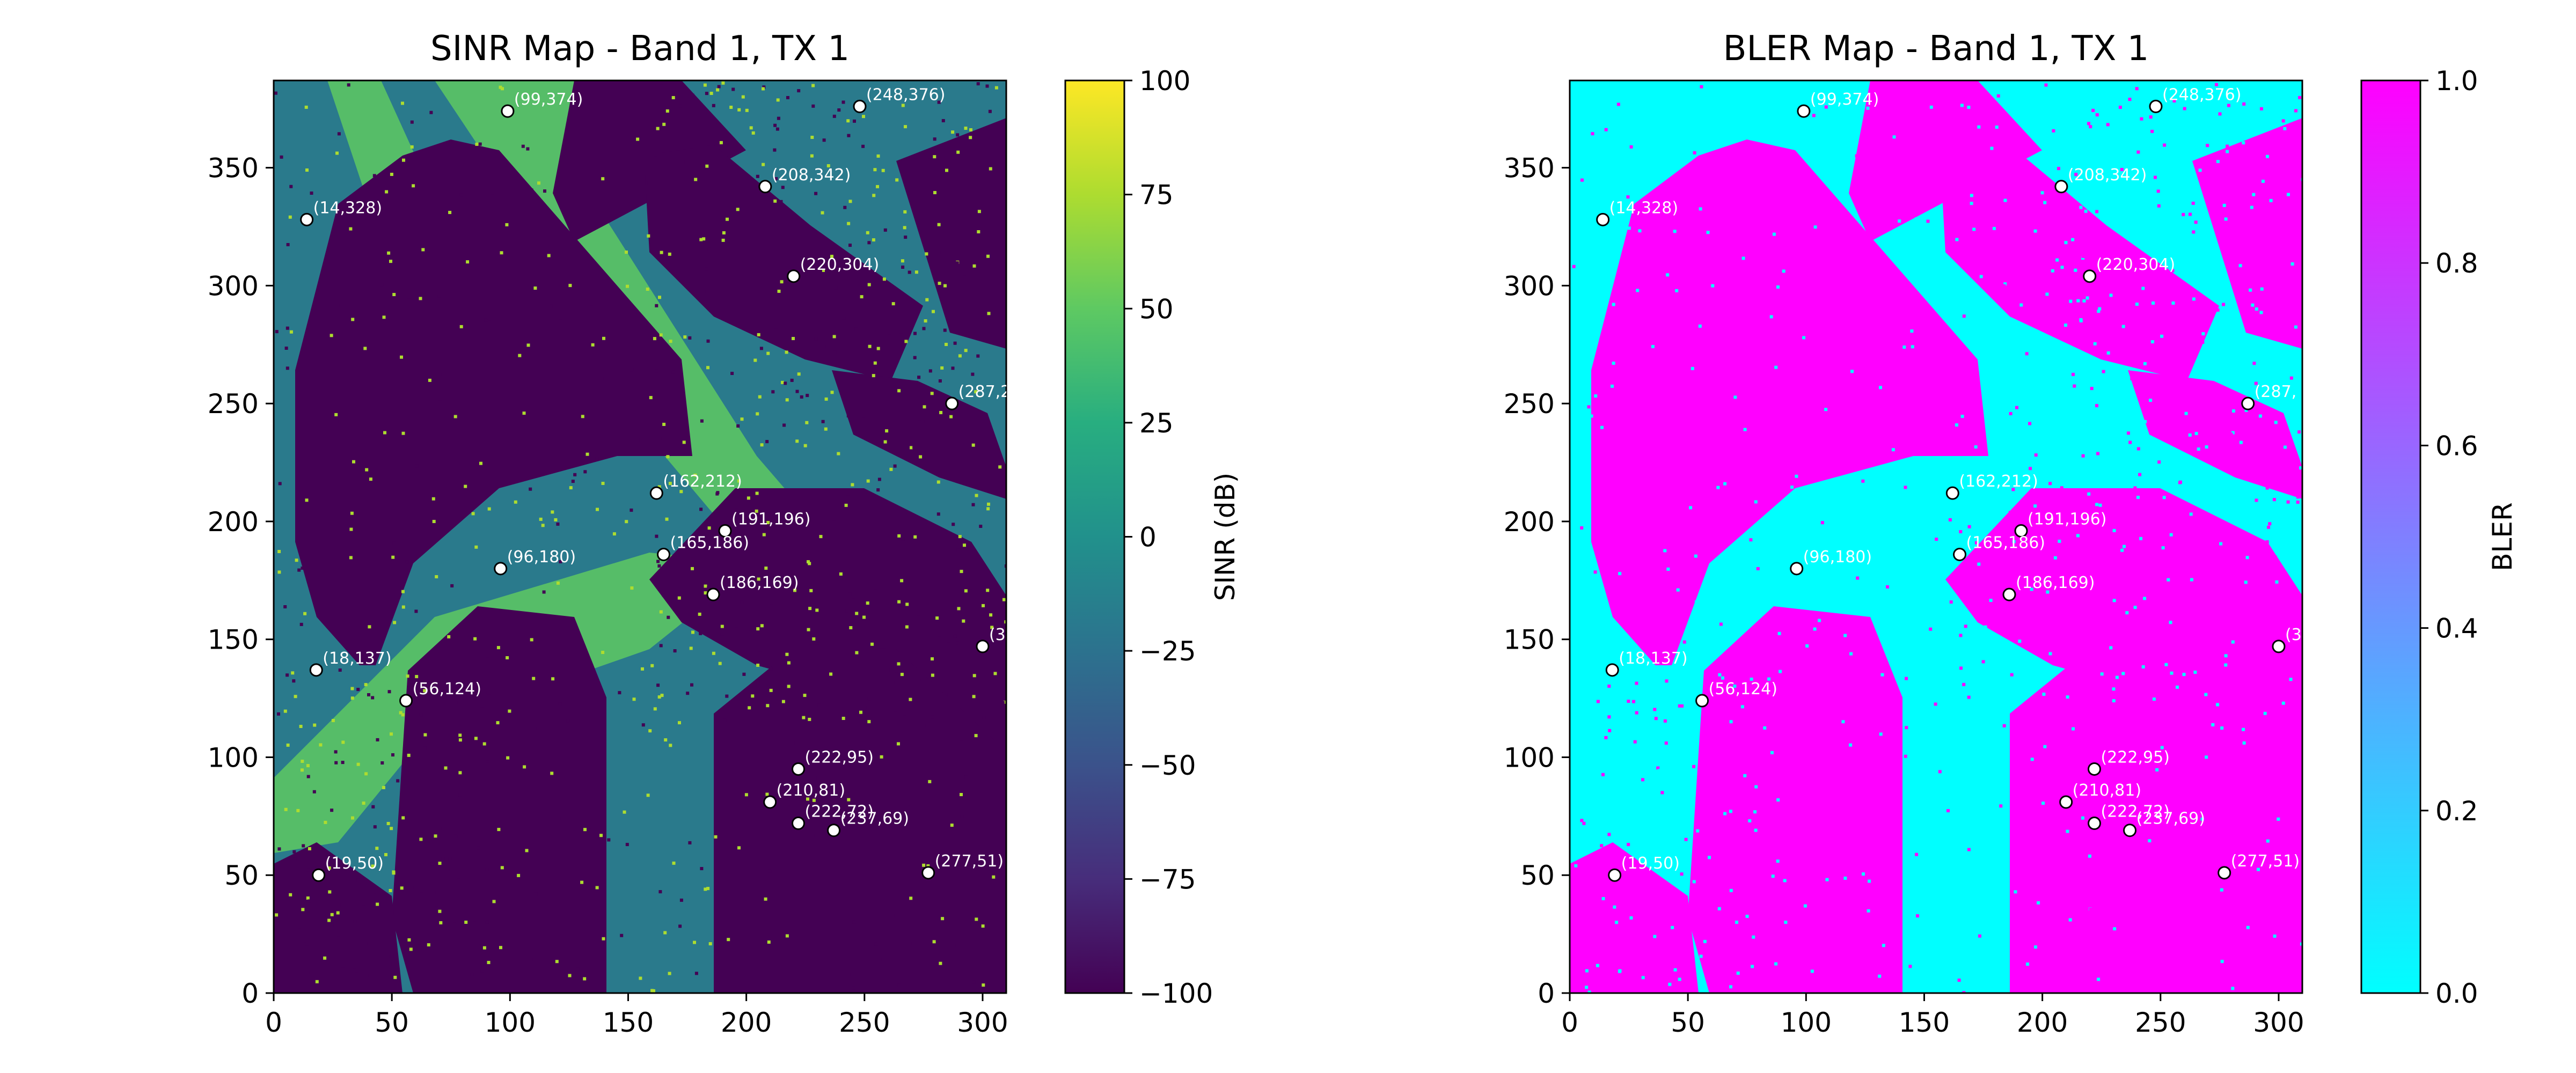 Image resolution: width=2576 pixels, height=1073 pixels. Describe the element at coordinates (447, 689) in the screenshot. I see `marker-label: (56,124)` at that location.